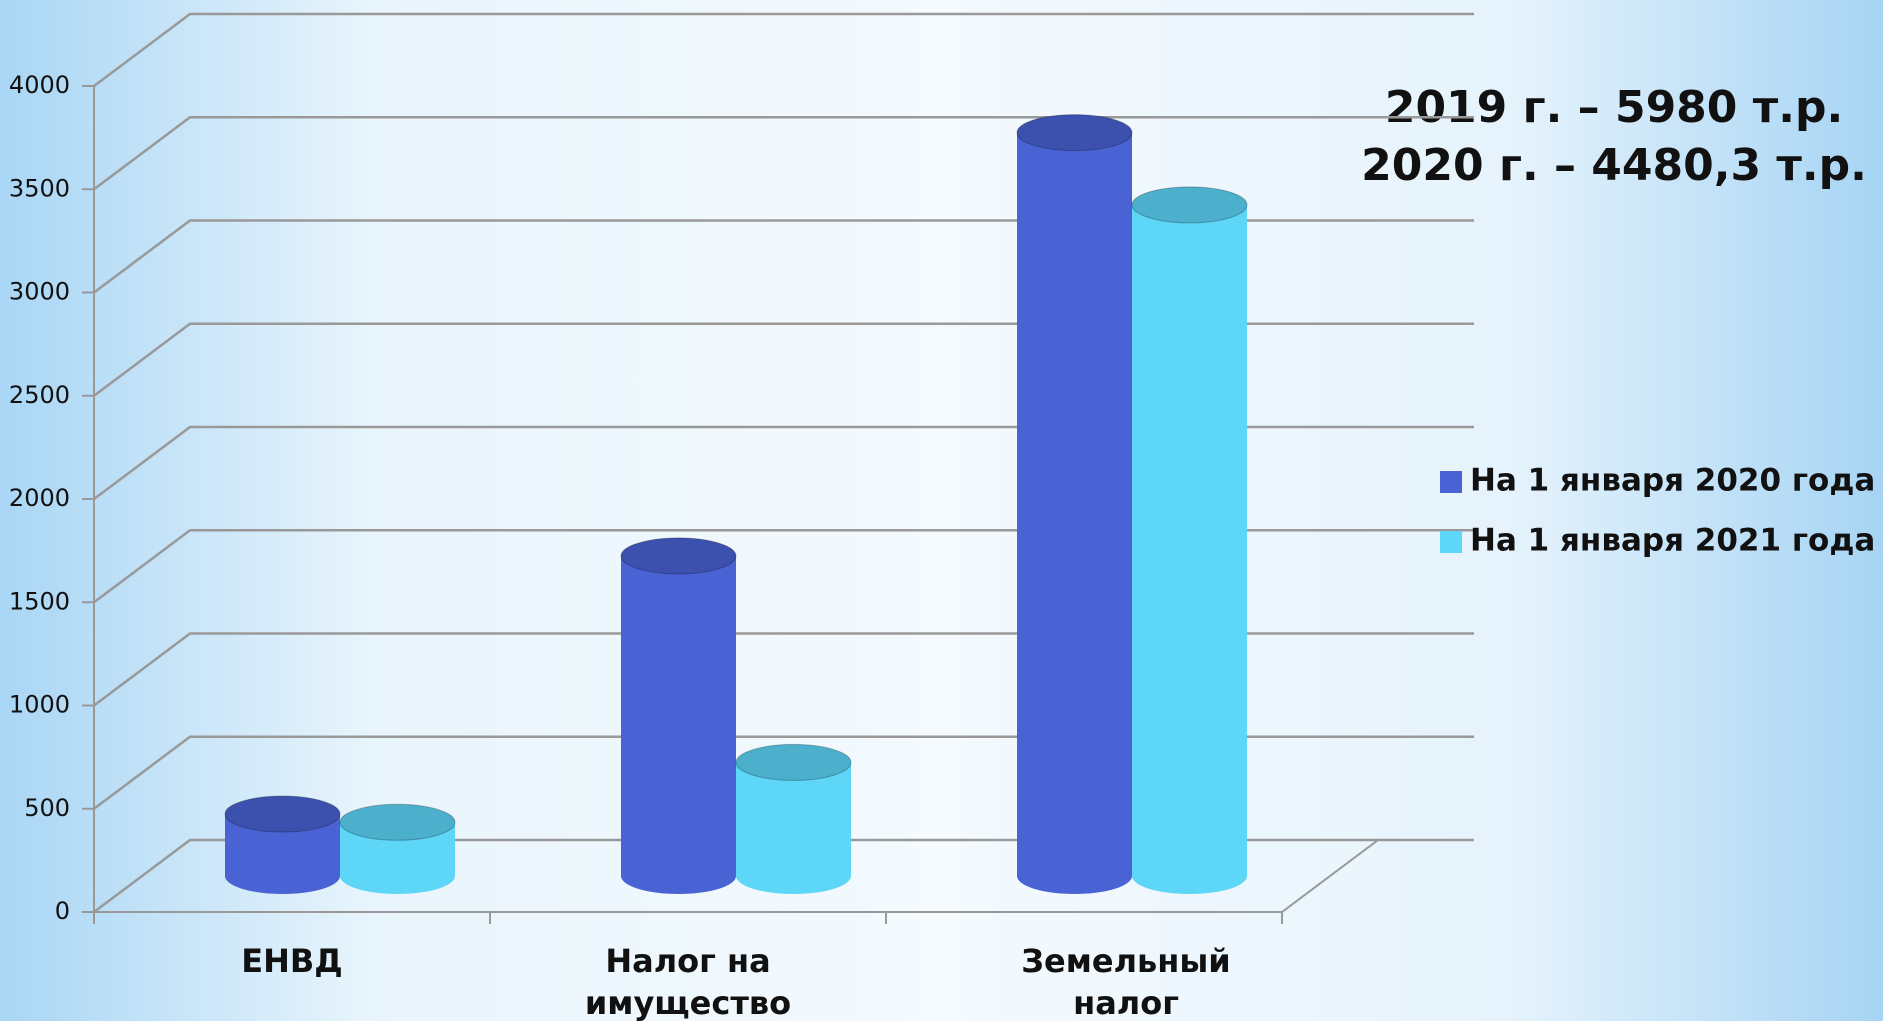 The width and height of the screenshot is (1883, 1024). What do you see at coordinates (39, 85) in the screenshot?
I see `y-tick-label: 4000` at bounding box center [39, 85].